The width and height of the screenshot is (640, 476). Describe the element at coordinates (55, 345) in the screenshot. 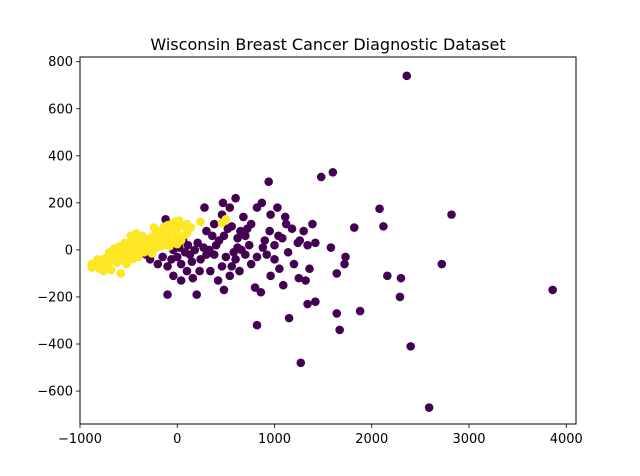

I see `y-tick-label: −400` at that location.